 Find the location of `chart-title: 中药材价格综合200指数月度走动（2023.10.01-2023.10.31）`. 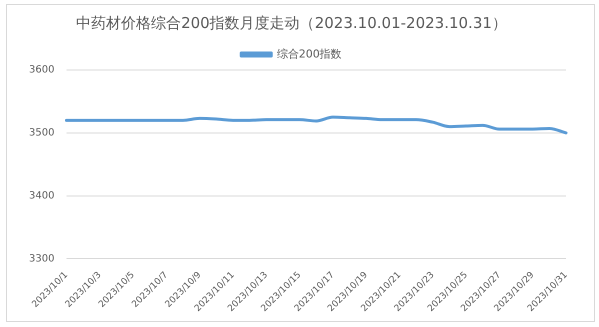

chart-title: 中药材价格综合200指数月度走动（2023.10.01-2023.10.31） is located at coordinates (291, 23).